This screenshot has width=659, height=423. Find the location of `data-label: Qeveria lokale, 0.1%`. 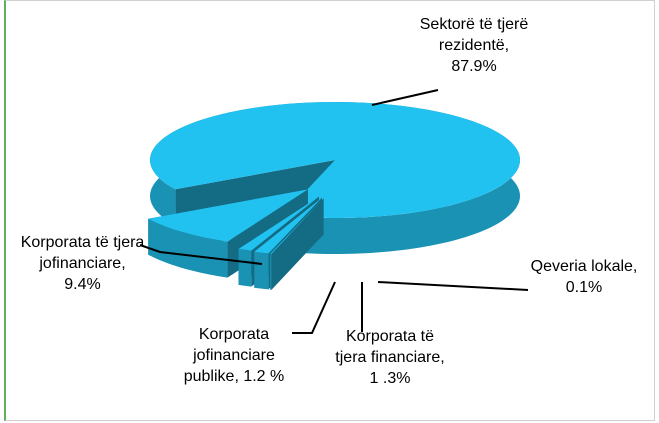

data-label: Qeveria lokale, 0.1% is located at coordinates (584, 277).